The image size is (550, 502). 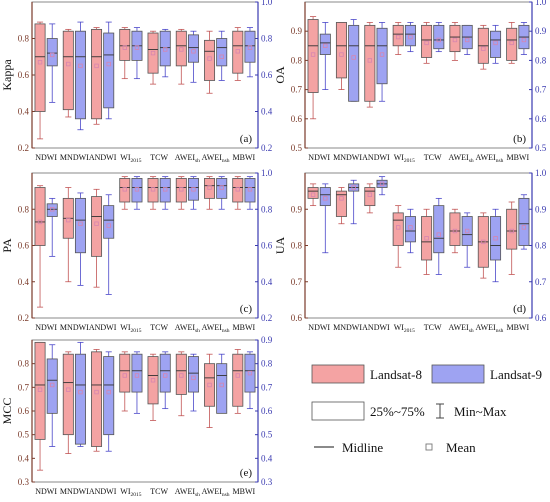 What do you see at coordinates (267, 482) in the screenshot?
I see `right-tick-label: 0.3` at bounding box center [267, 482].